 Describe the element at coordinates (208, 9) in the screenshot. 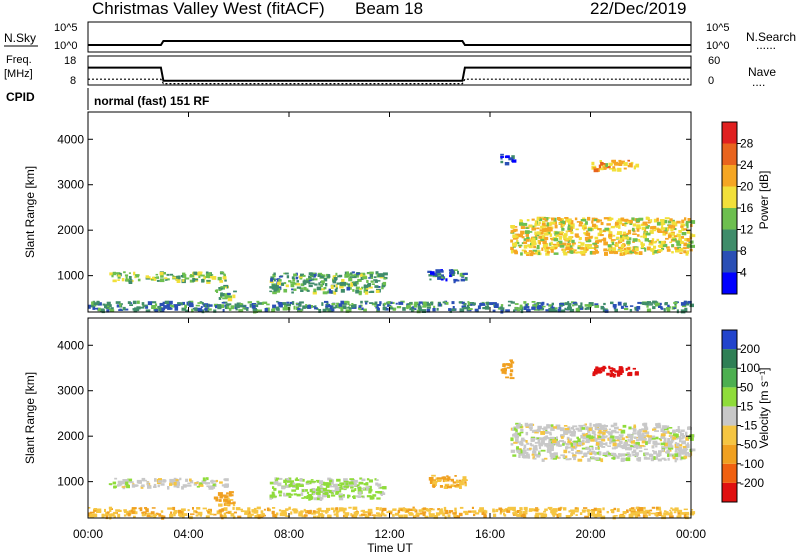

I see `station-title: Christmas Valley West (fitACF)` at that location.